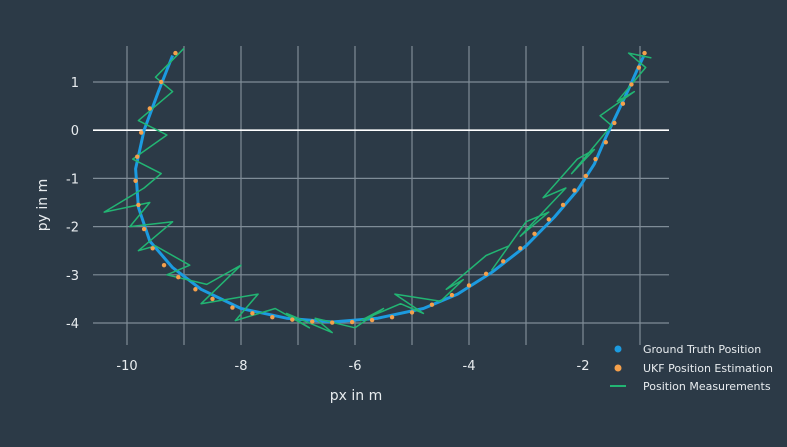 This screenshot has height=447, width=787. I want to click on y-tick-label: 0, so click(75, 131).